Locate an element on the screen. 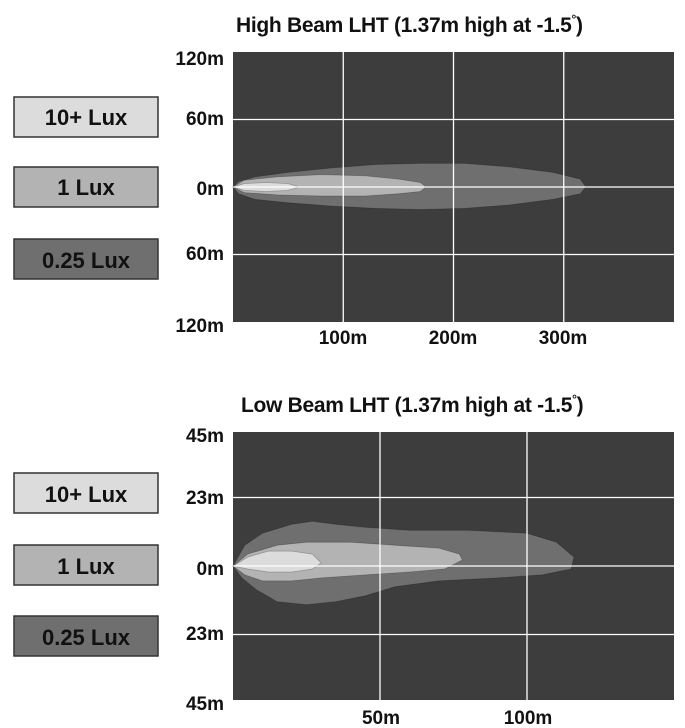 This screenshot has height=728, width=685. high-beam-x-tick: 200m is located at coordinates (453, 338).